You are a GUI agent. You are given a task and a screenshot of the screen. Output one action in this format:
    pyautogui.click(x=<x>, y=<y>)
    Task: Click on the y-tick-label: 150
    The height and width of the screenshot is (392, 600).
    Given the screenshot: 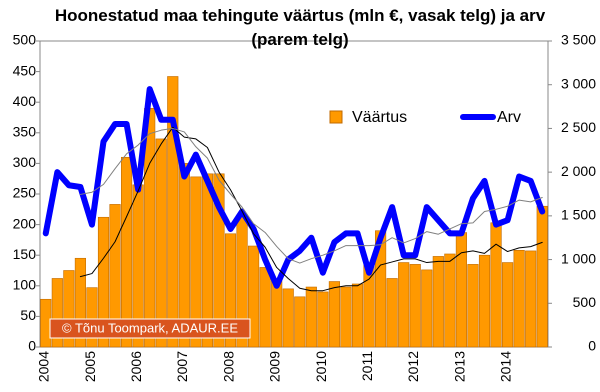 What is the action you would take?
    pyautogui.click(x=25, y=254)
    